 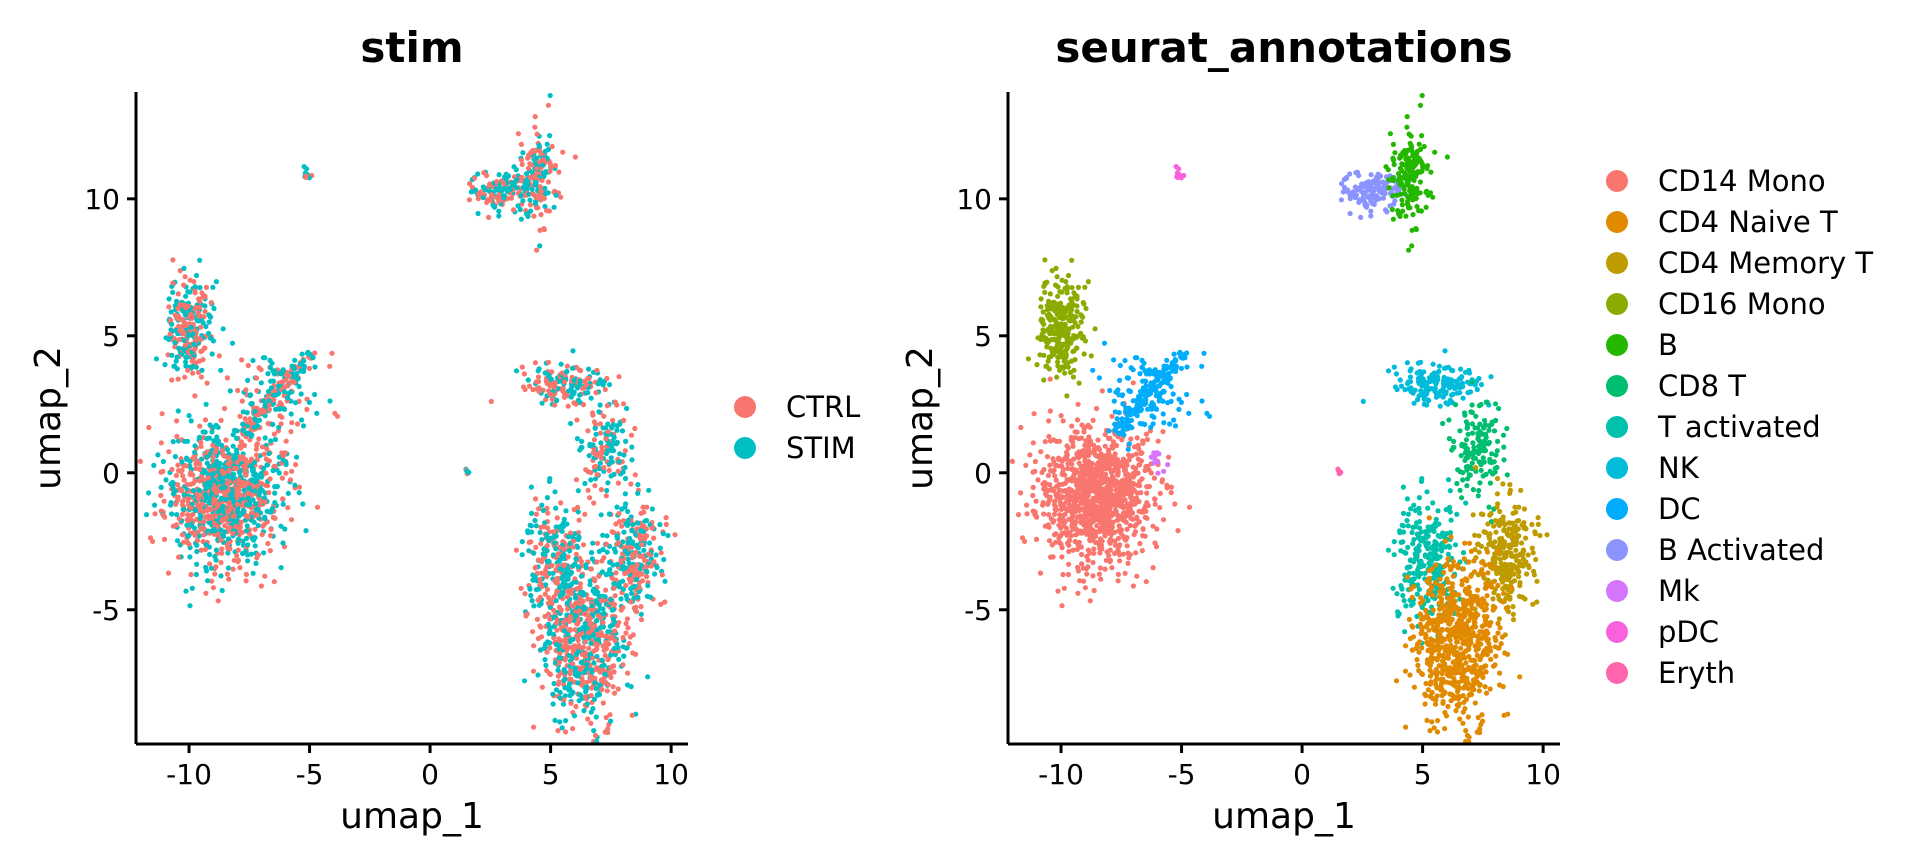 What do you see at coordinates (111, 336) in the screenshot?
I see `y-tick-label: 5` at bounding box center [111, 336].